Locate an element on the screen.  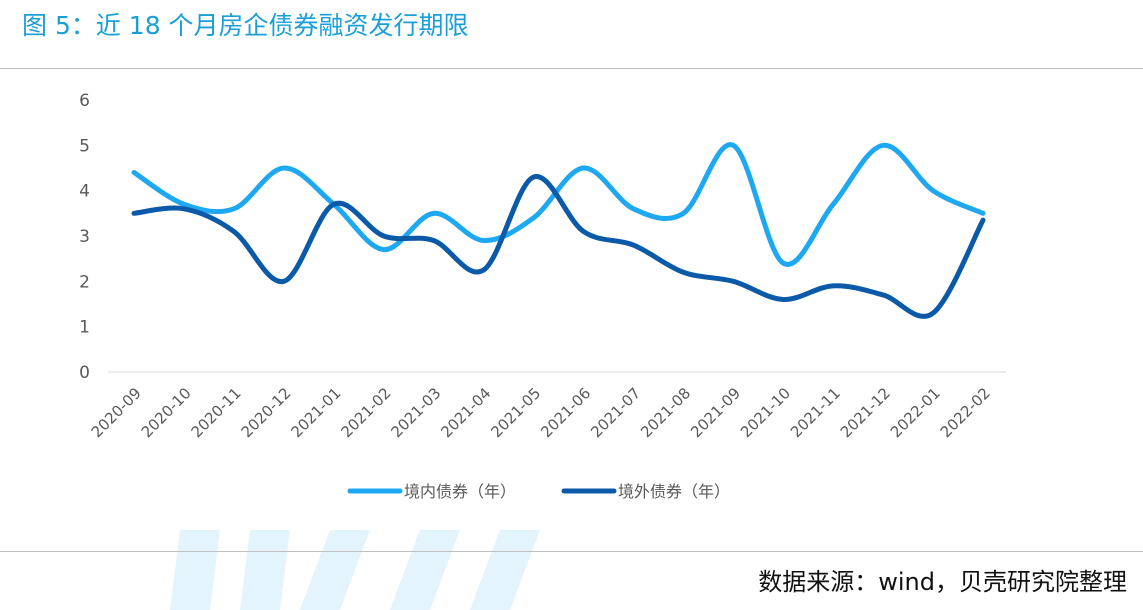
x-tick-label: 2022-01 is located at coordinates (915, 412).